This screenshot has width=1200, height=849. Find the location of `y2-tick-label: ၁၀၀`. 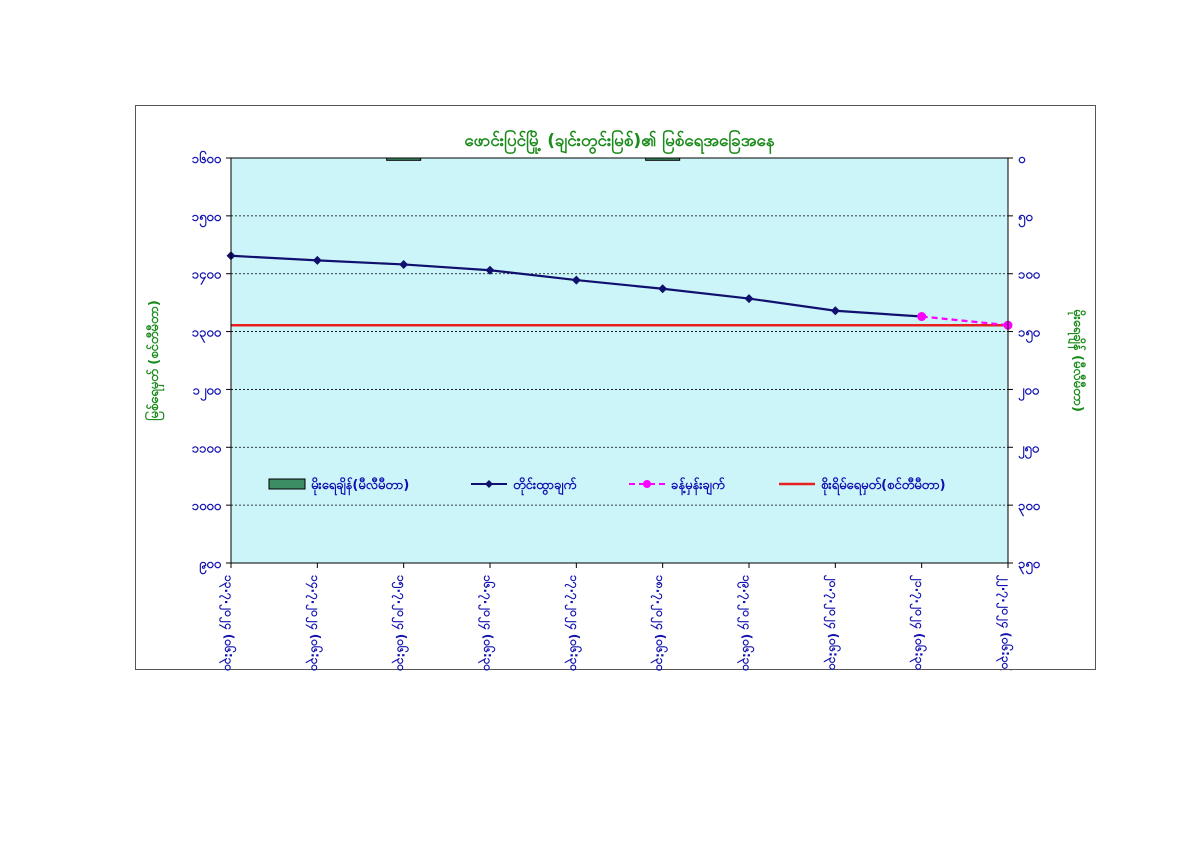

y2-tick-label: ၁၀၀ is located at coordinates (1029, 275).